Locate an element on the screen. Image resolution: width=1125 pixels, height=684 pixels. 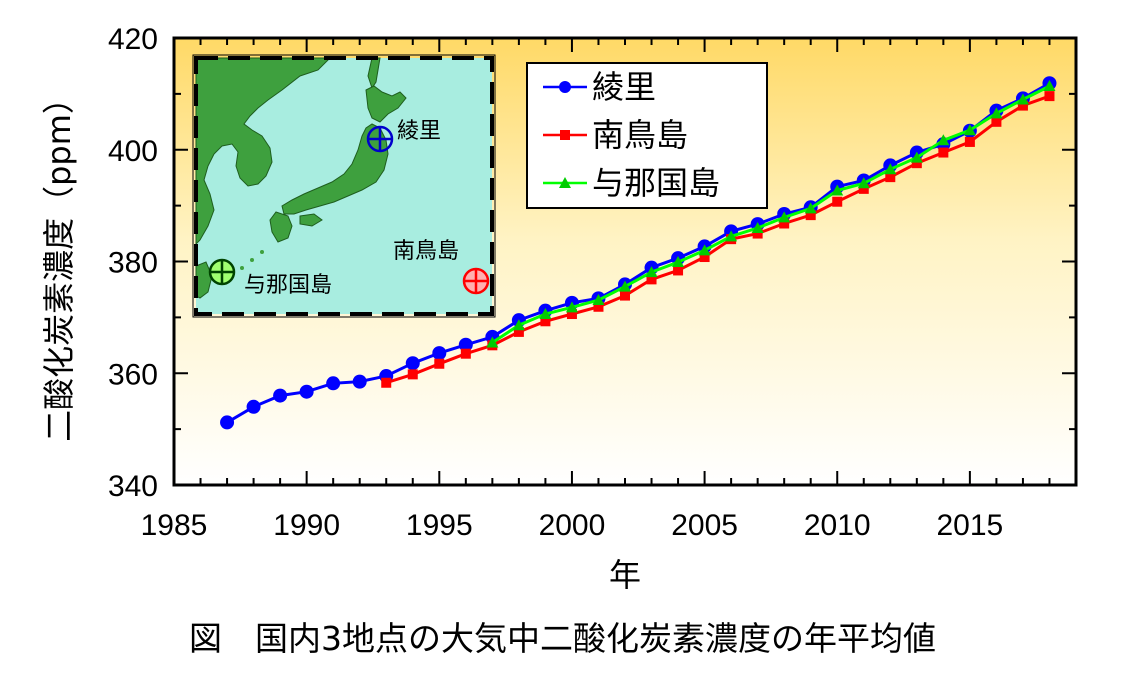
x-tick-labels: 1985 1990 1995 2000 2005 2010 2015 is located at coordinates (572, 525).